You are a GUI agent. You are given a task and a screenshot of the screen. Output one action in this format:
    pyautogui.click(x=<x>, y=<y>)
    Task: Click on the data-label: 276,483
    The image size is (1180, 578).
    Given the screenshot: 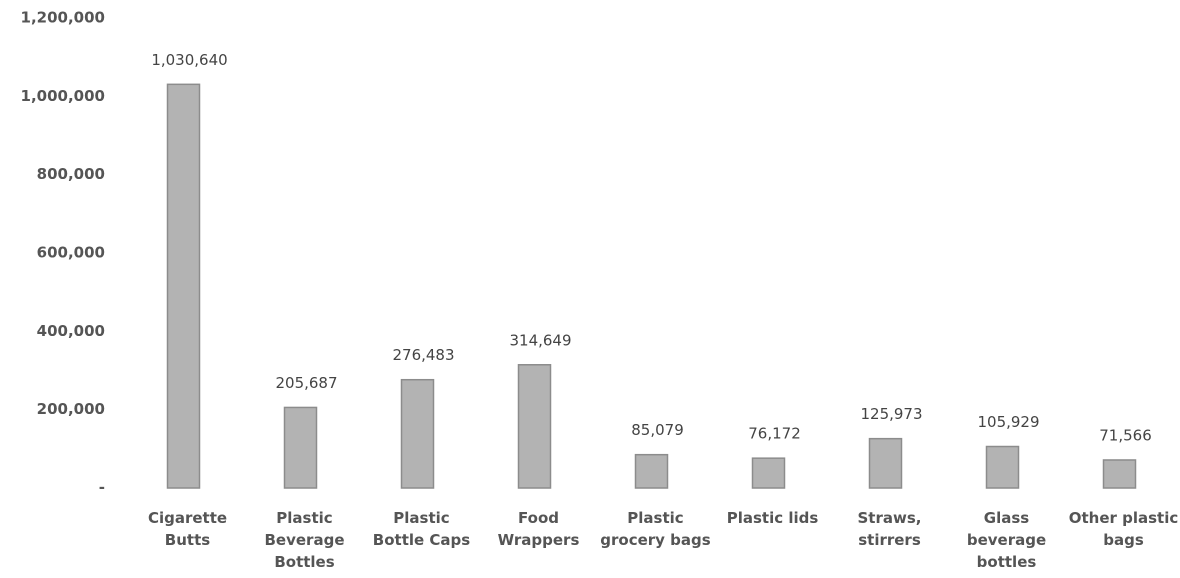 What is the action you would take?
    pyautogui.click(x=423, y=355)
    